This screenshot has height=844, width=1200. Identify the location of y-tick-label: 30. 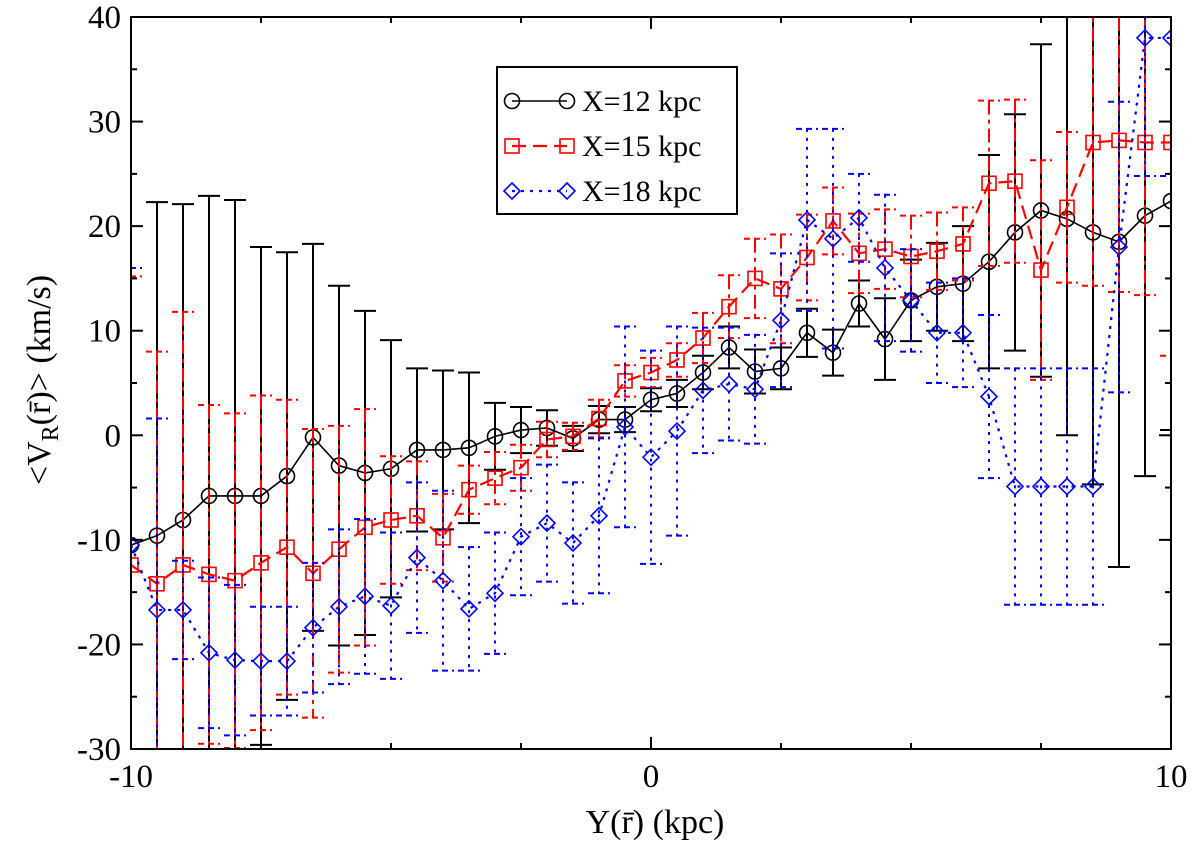
(104, 123).